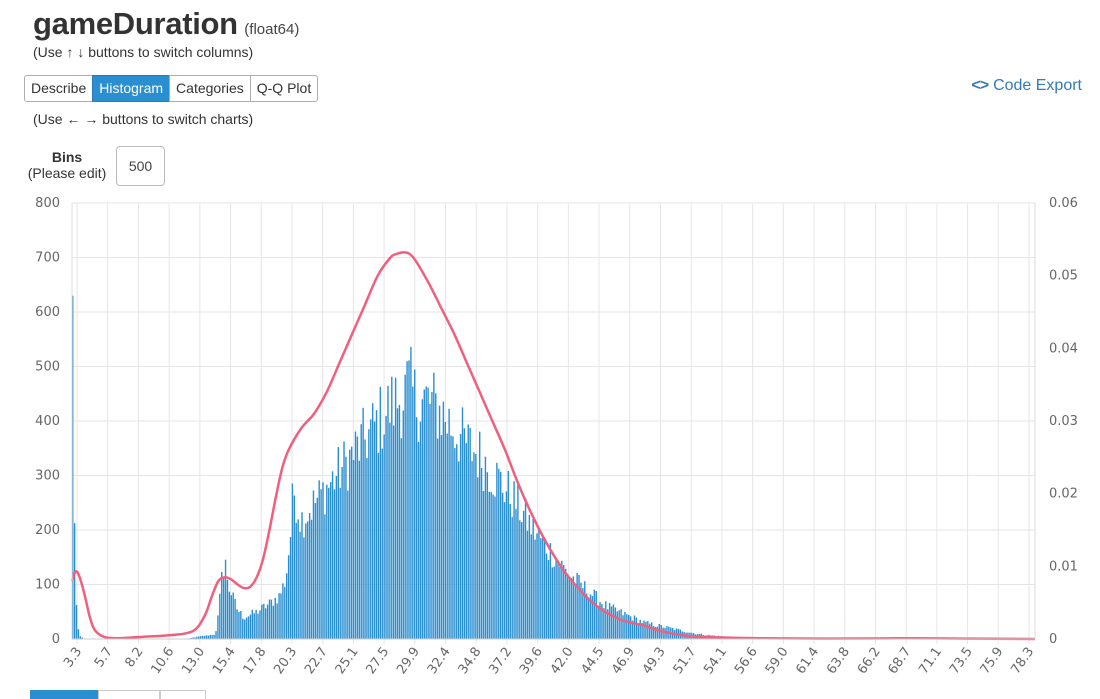  Describe the element at coordinates (285, 661) in the screenshot. I see `x-tick-label: 20.3` at that location.